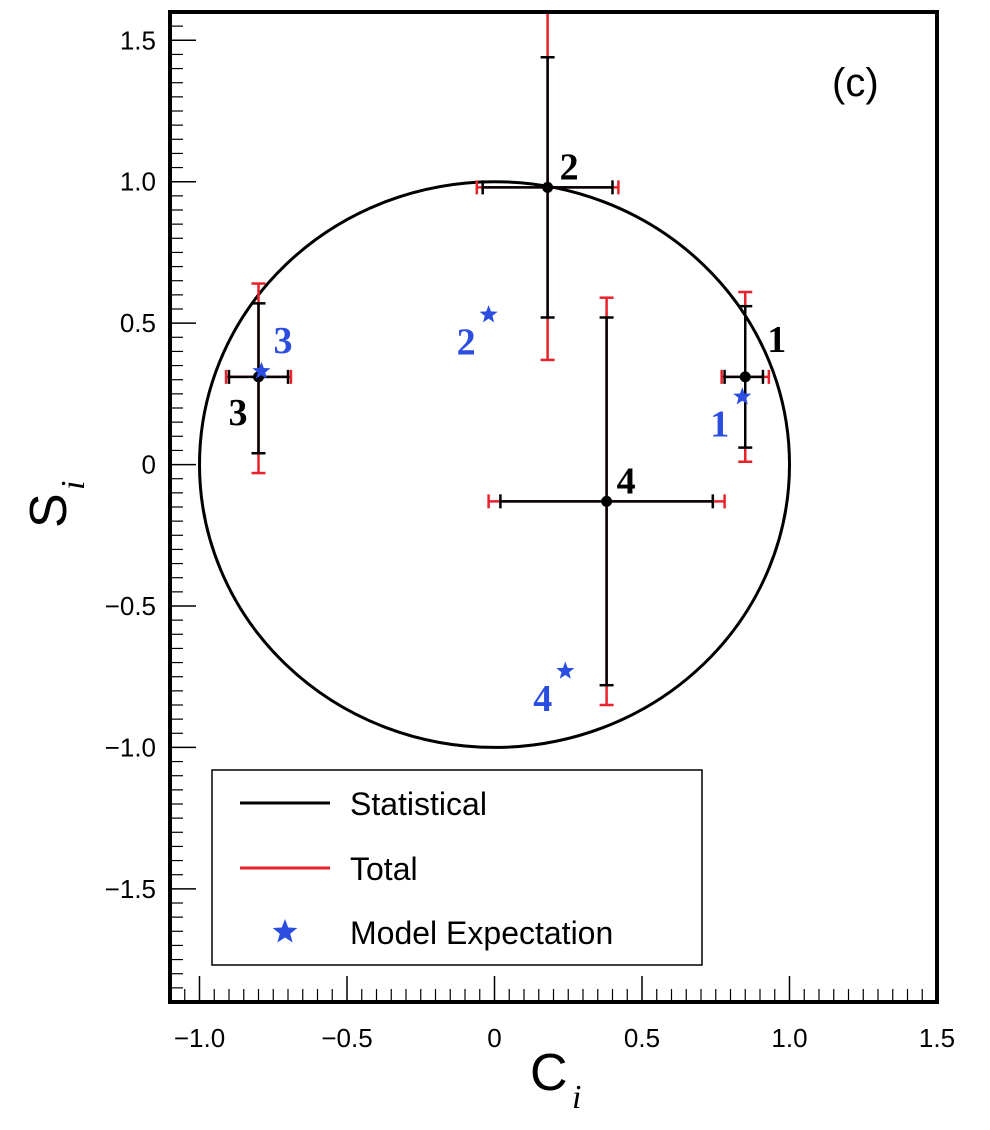 This screenshot has height=1130, width=990. I want to click on svg-text: S, so click(49, 510).